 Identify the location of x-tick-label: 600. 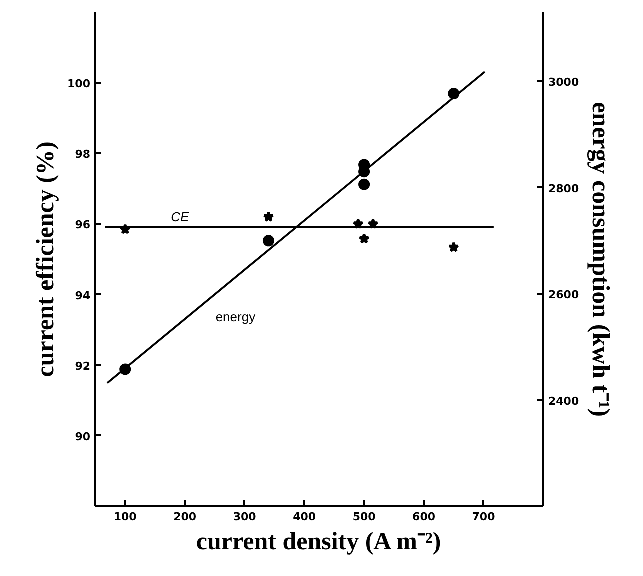
(424, 517).